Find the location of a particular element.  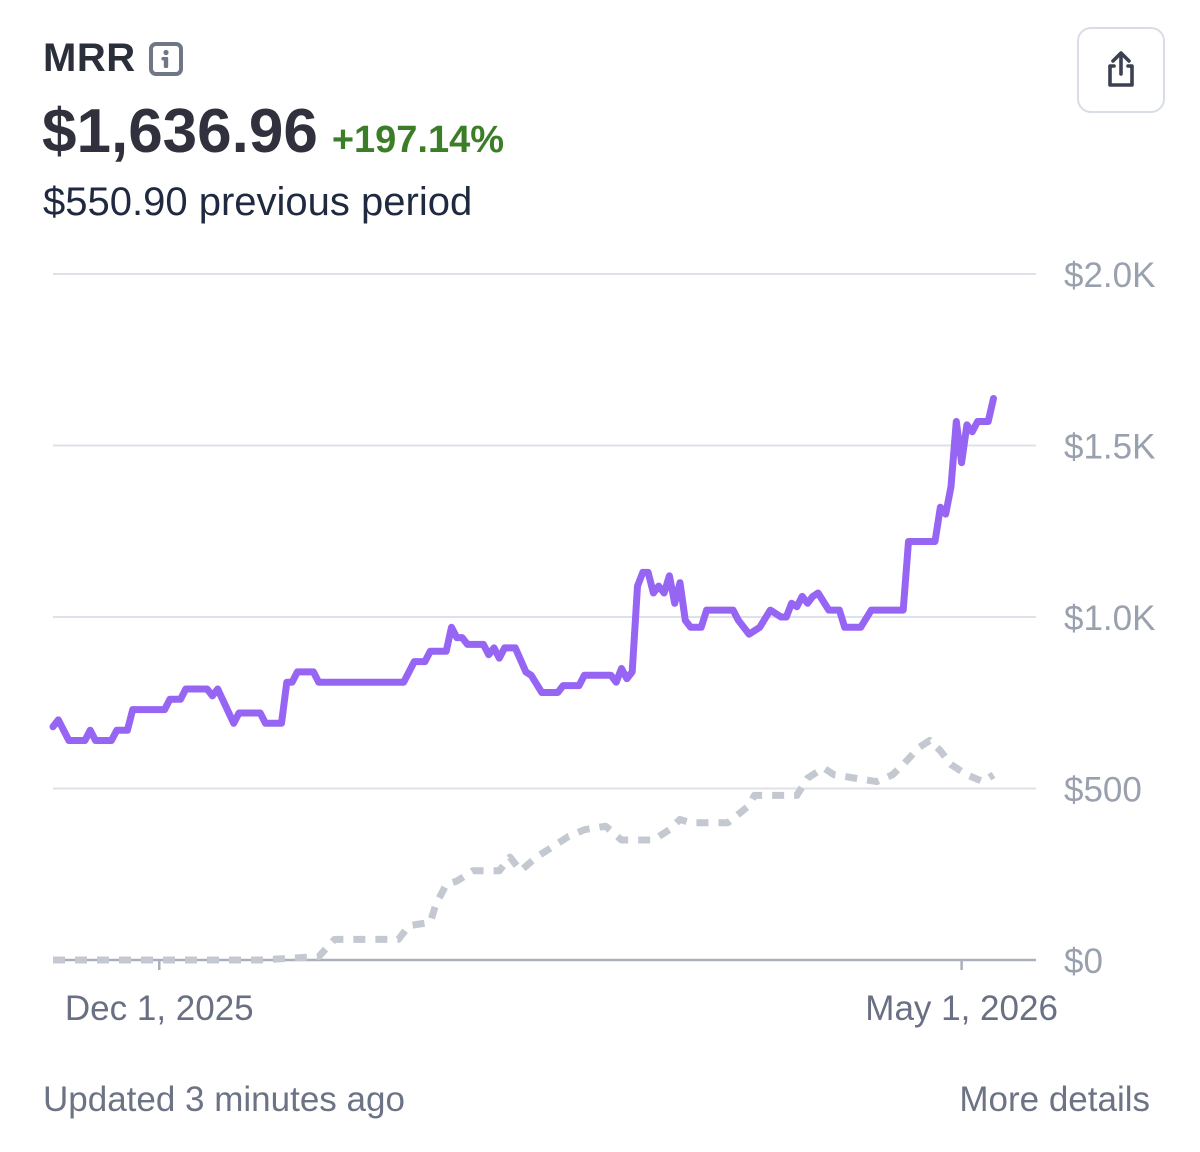

value-row: $1,636.96 +197.14% is located at coordinates (273, 131).